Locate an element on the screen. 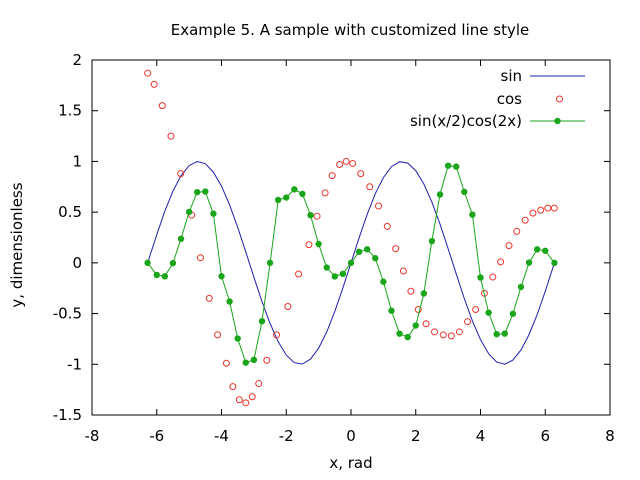  x-tick-label: 6 is located at coordinates (545, 436).